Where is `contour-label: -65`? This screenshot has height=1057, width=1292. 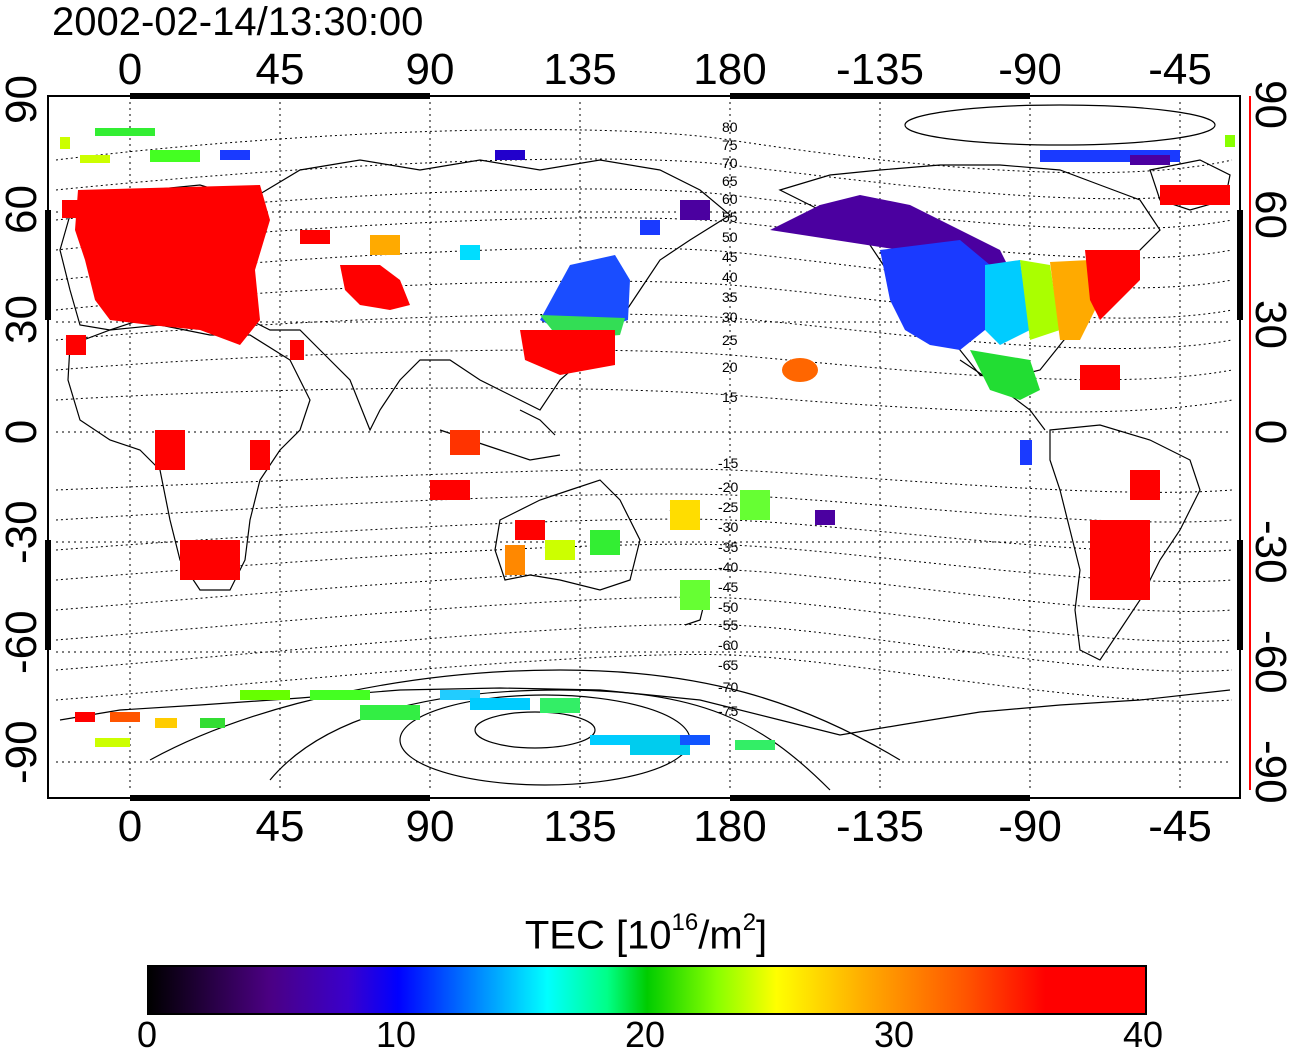
contour-label: -65 is located at coordinates (728, 665).